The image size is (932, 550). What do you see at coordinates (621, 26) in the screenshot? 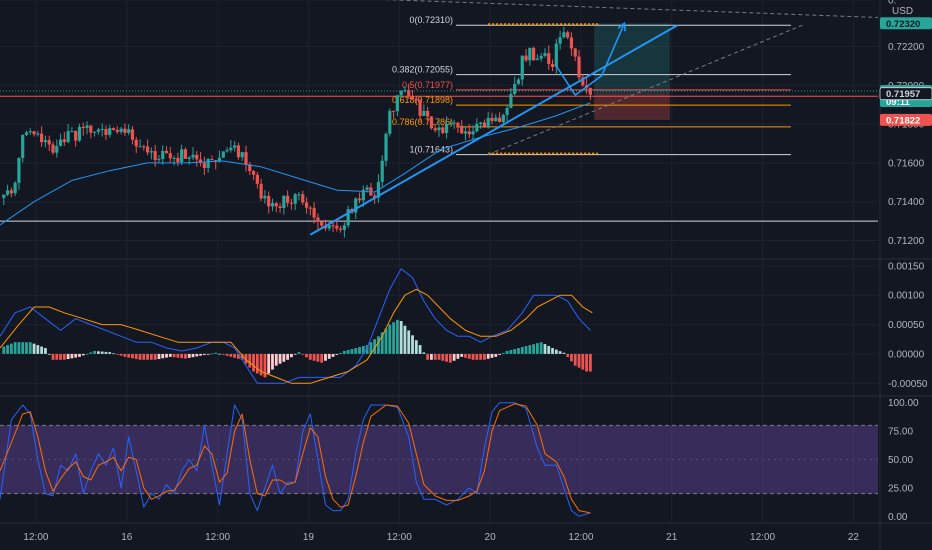
I see `projection-arrow-head` at bounding box center [621, 26].